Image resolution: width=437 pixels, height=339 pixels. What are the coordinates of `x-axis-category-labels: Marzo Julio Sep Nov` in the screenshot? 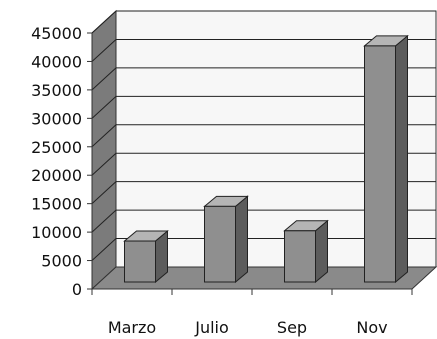 It's located at (248, 327).